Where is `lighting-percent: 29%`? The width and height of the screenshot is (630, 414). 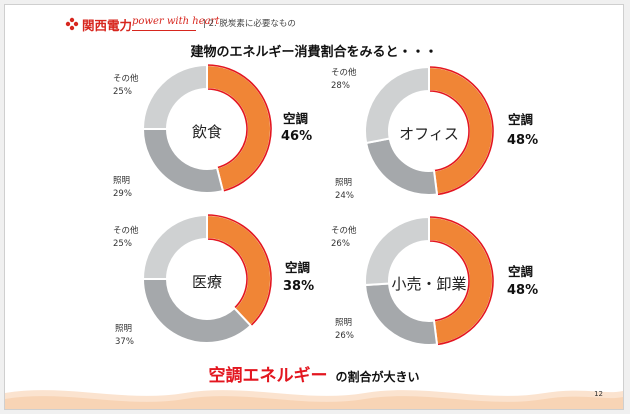 lighting-percent: 29% is located at coordinates (122, 194).